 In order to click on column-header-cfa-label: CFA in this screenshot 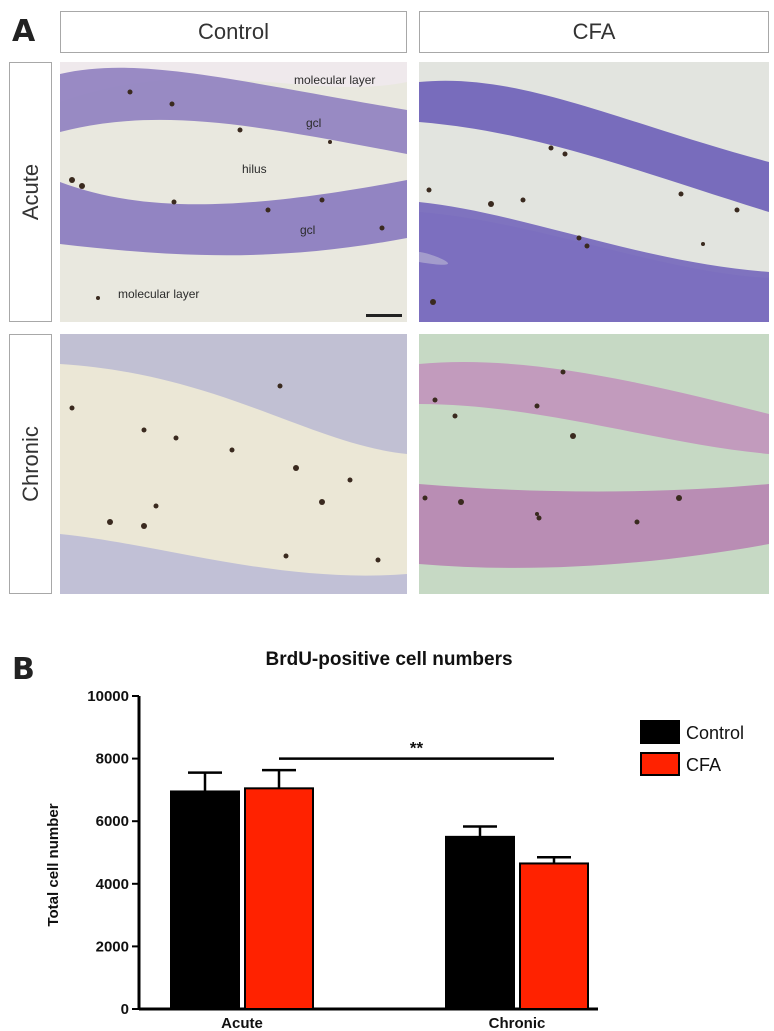, I will do `click(594, 31)`.